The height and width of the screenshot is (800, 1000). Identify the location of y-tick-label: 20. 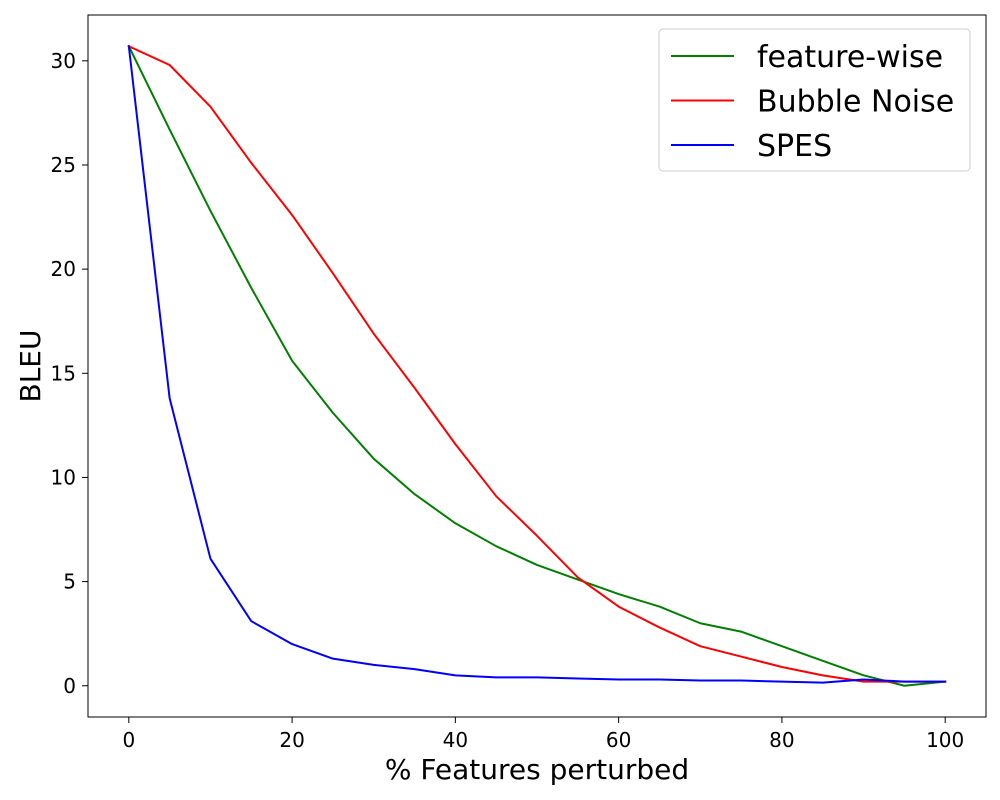
(63, 269).